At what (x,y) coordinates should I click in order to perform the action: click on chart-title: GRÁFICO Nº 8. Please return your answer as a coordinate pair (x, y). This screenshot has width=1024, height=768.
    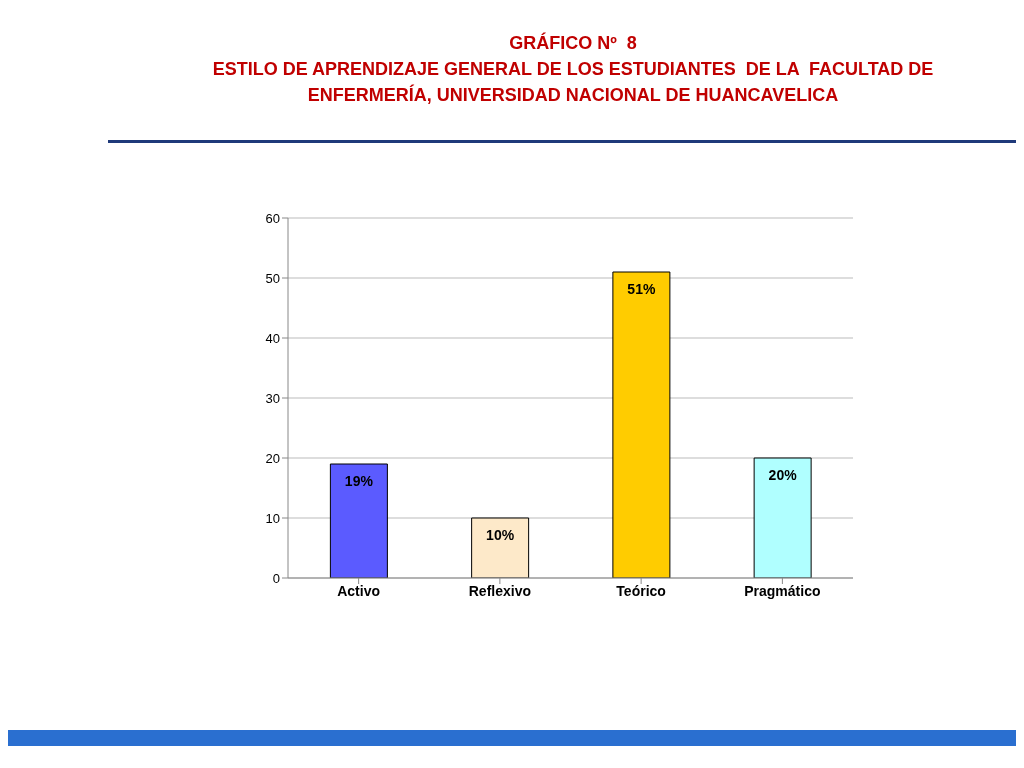
    Looking at the image, I should click on (573, 43).